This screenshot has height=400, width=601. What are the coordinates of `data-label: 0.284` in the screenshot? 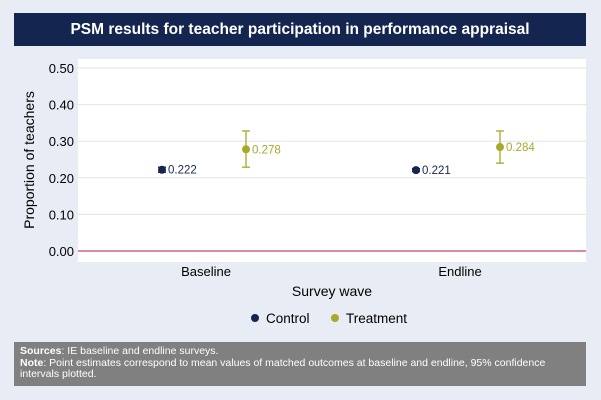 It's located at (520, 148).